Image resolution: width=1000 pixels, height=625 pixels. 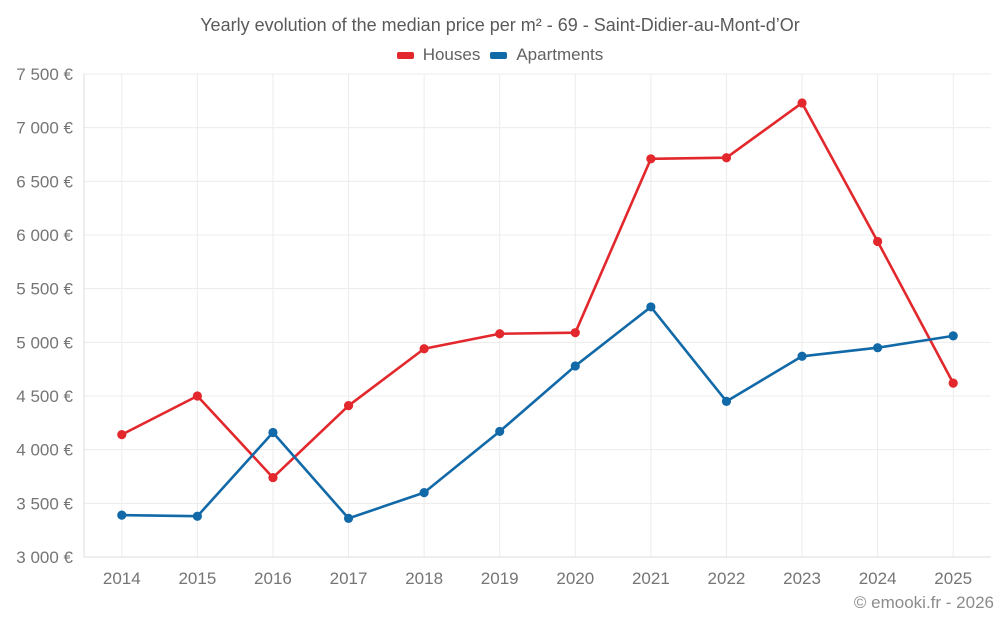 What do you see at coordinates (878, 348) in the screenshot?
I see `apartments-point-2024` at bounding box center [878, 348].